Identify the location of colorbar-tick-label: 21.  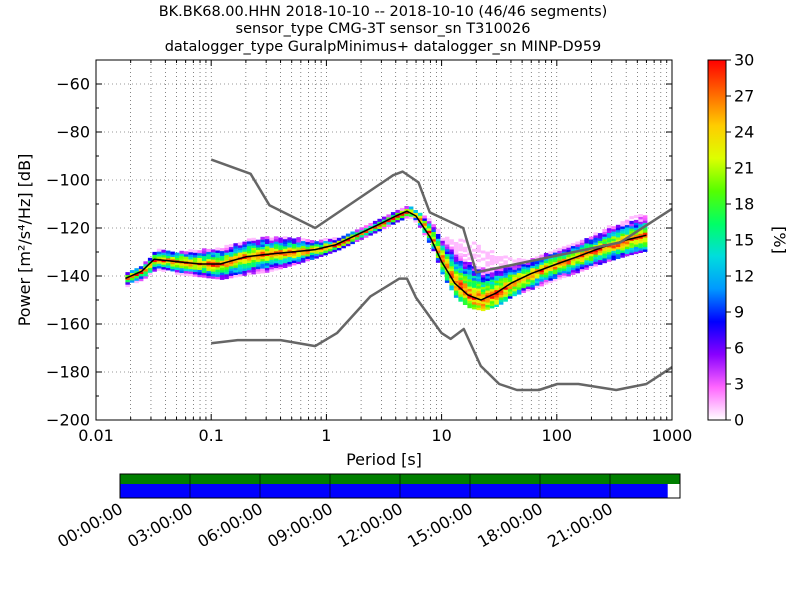
(744, 168).